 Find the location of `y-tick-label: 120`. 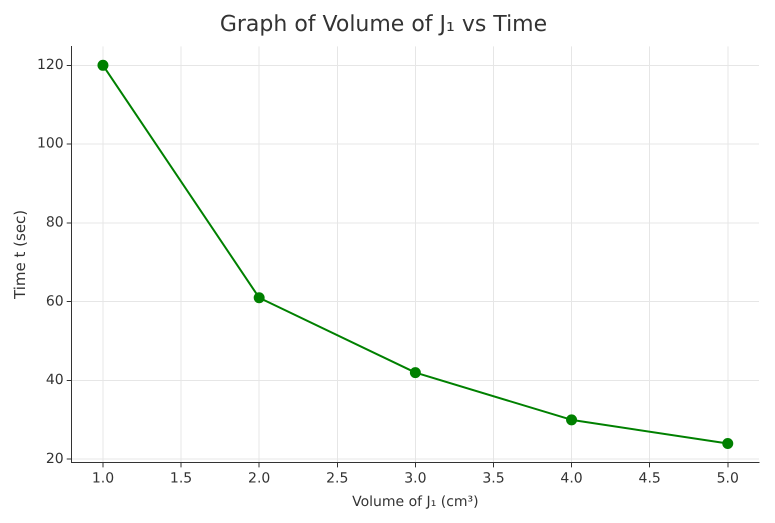

y-tick-label: 120 is located at coordinates (50, 64).